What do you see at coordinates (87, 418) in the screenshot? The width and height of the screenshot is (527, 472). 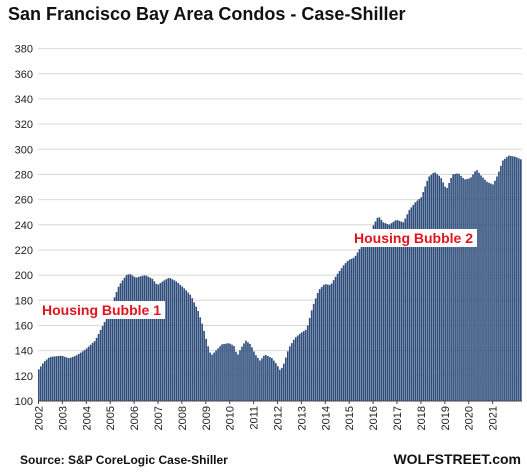 I see `x-tick-label: 2004` at bounding box center [87, 418].